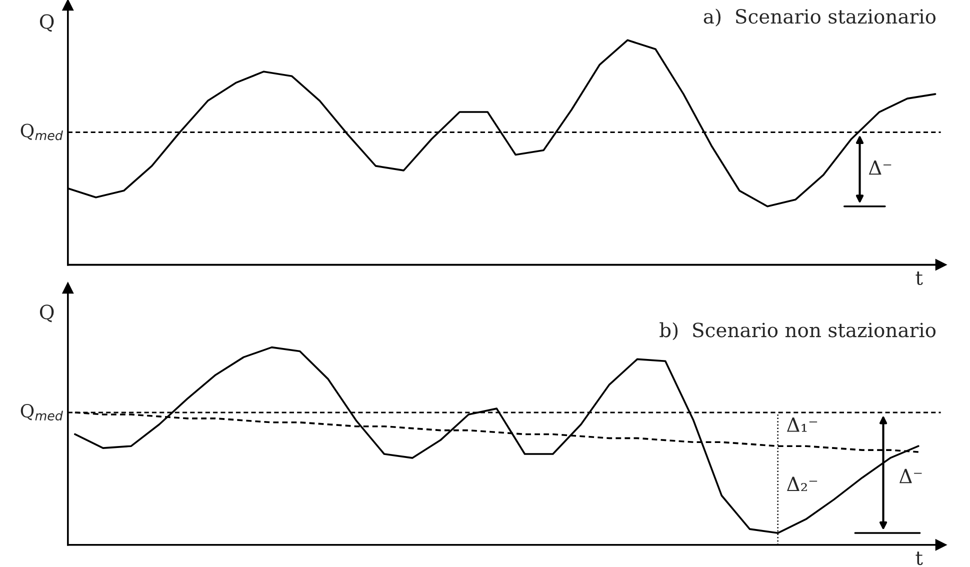  What do you see at coordinates (802, 425) in the screenshot?
I see `annotation: Δ₁⁻` at bounding box center [802, 425].